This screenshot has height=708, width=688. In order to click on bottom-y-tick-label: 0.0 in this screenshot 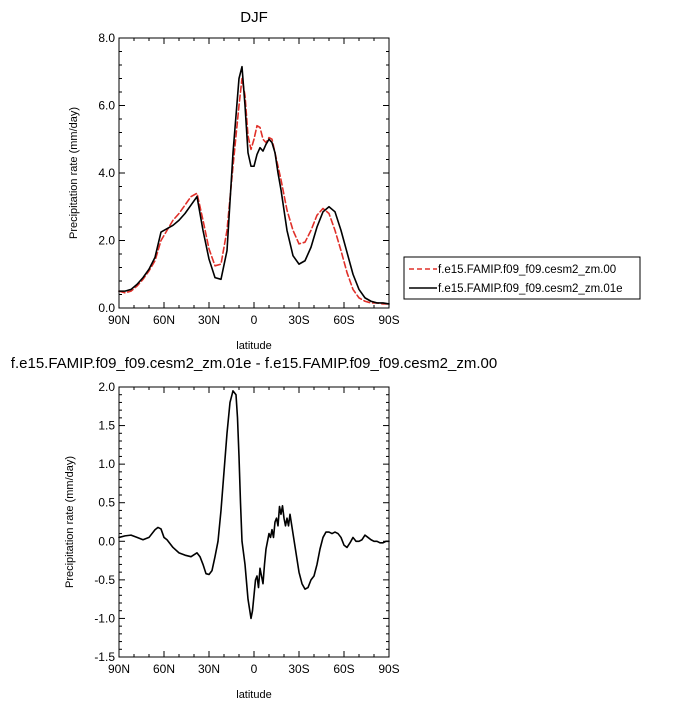, I will do `click(106, 541)`.